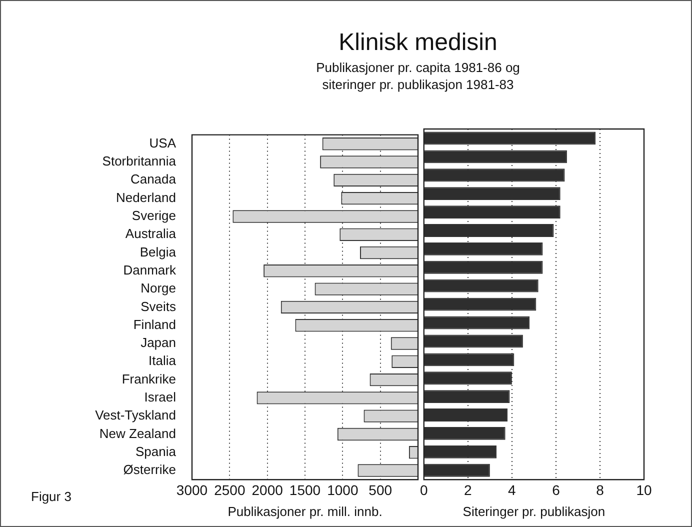 The width and height of the screenshot is (692, 527). Describe the element at coordinates (534, 511) in the screenshot. I see `x-axis-title: Siteringer pr. publikasjon` at that location.